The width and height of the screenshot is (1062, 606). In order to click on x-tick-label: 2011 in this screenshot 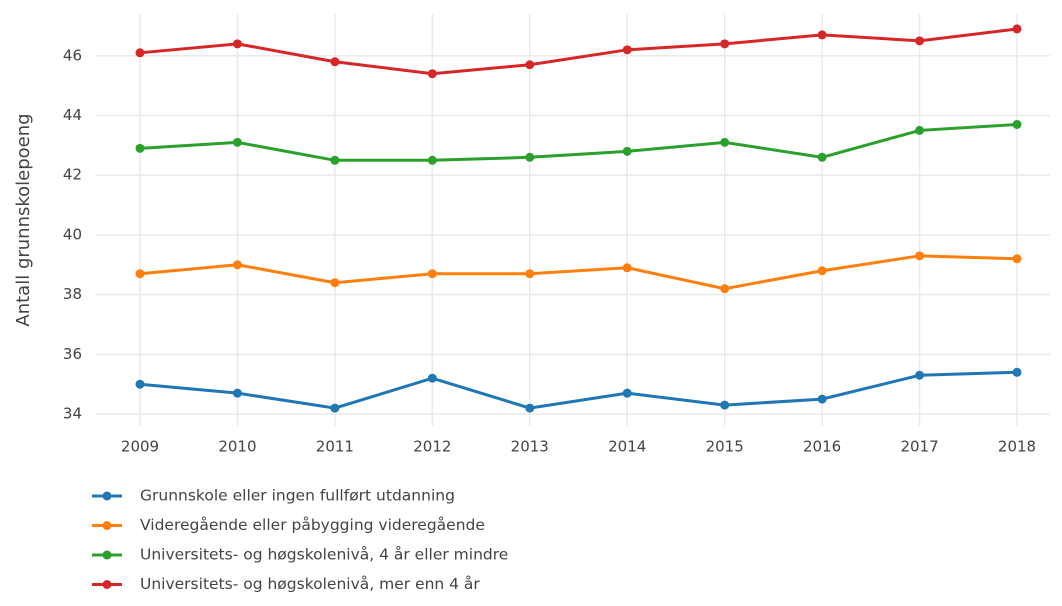, I will do `click(335, 447)`.